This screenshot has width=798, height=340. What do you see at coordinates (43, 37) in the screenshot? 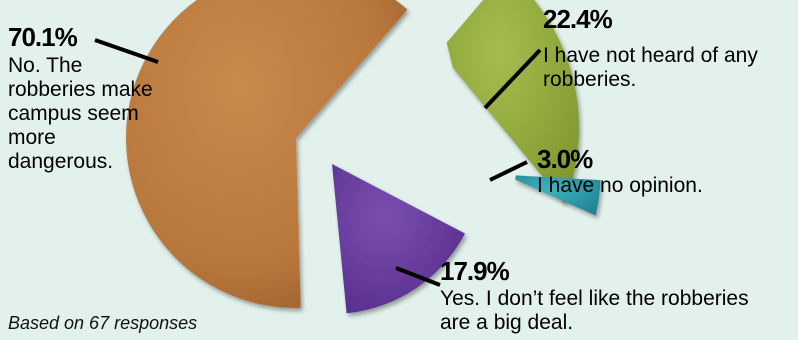
I see `slice-value-label: 70.1%` at bounding box center [43, 37].